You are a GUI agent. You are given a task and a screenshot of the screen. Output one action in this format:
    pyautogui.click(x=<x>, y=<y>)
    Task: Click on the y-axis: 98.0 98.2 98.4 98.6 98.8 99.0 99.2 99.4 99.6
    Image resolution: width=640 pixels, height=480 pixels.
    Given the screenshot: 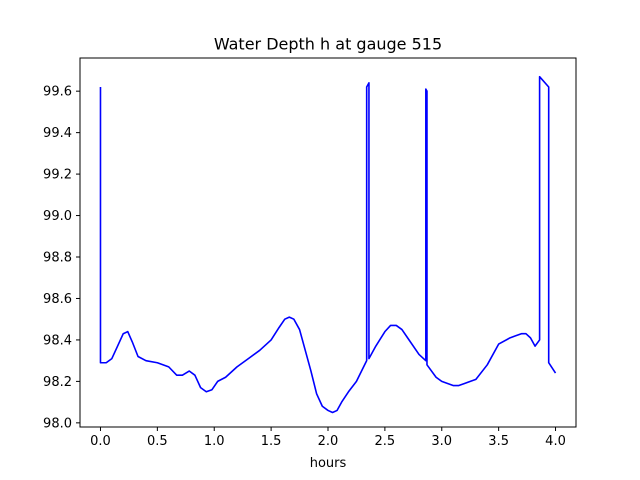 What is the action you would take?
    pyautogui.click(x=61, y=258)
    